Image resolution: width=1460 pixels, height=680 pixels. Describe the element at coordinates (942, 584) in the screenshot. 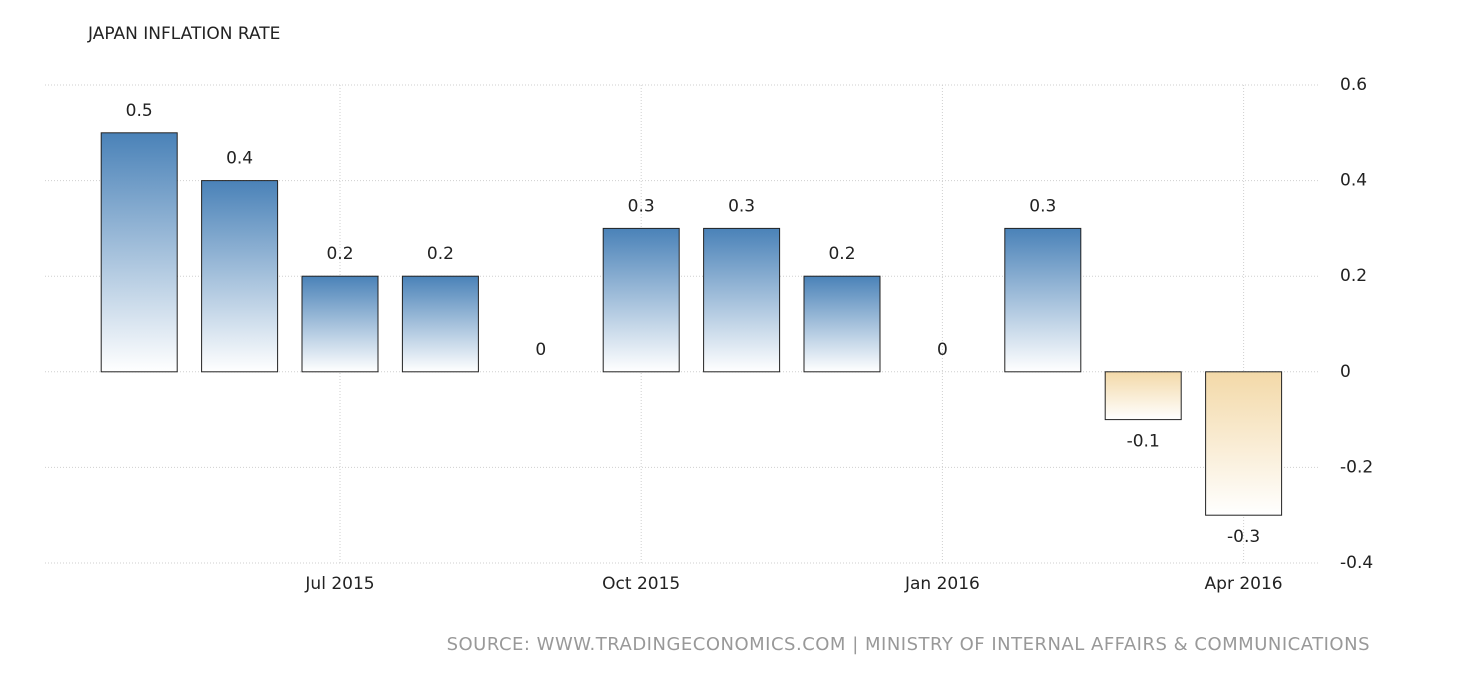

I see `x-tick-label: Jan 2016` at that location.